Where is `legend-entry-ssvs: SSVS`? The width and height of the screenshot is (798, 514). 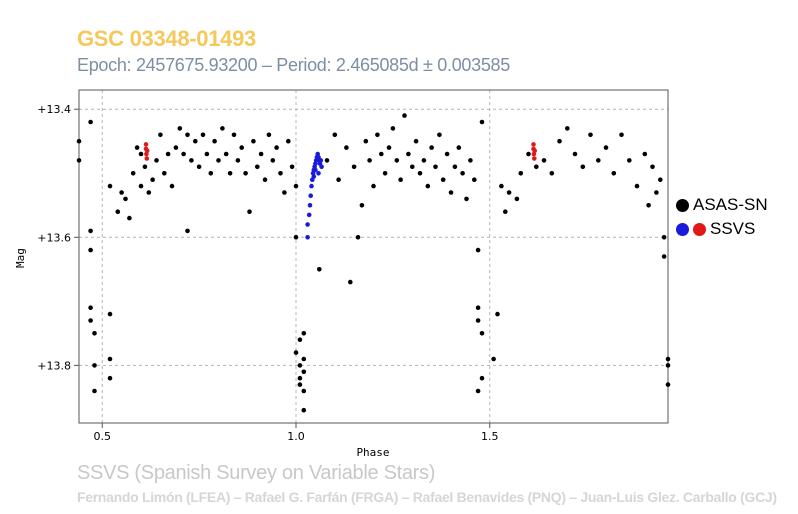
legend-entry-ssvs: SSVS is located at coordinates (722, 229).